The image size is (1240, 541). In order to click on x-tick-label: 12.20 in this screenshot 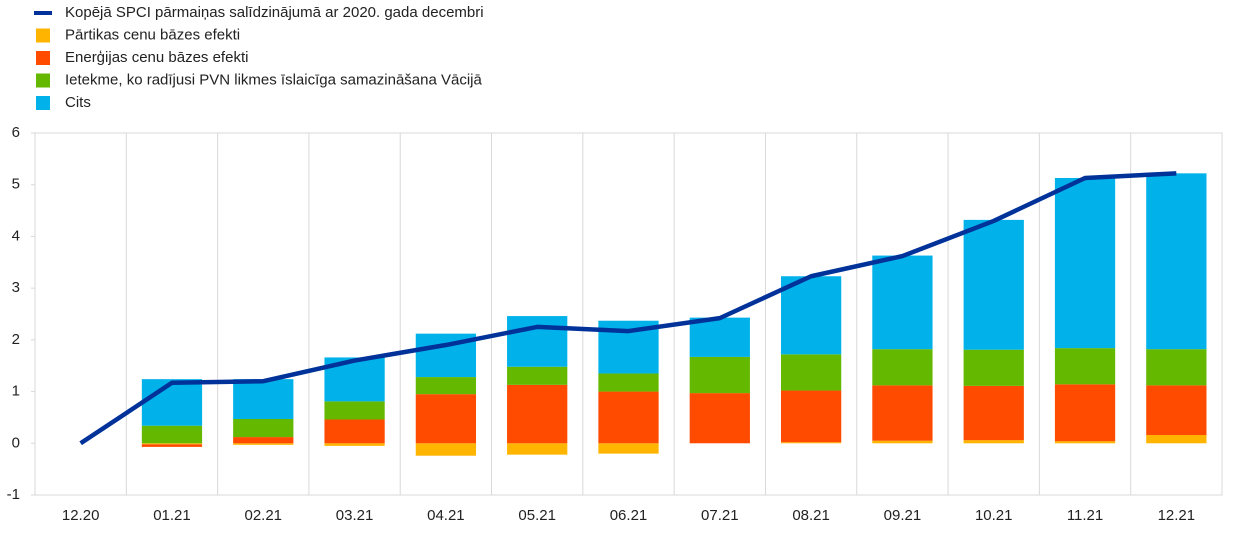, I will do `click(81, 515)`.